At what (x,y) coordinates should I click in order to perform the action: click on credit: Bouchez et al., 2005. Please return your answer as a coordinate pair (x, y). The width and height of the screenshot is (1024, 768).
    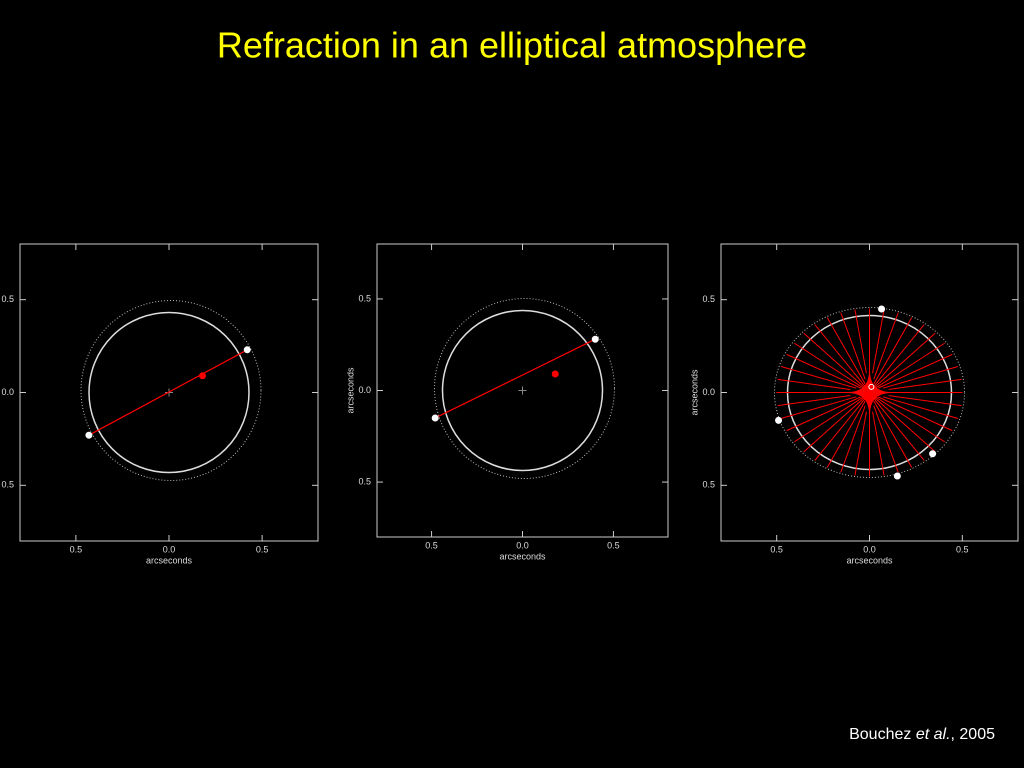
    Looking at the image, I should click on (922, 734).